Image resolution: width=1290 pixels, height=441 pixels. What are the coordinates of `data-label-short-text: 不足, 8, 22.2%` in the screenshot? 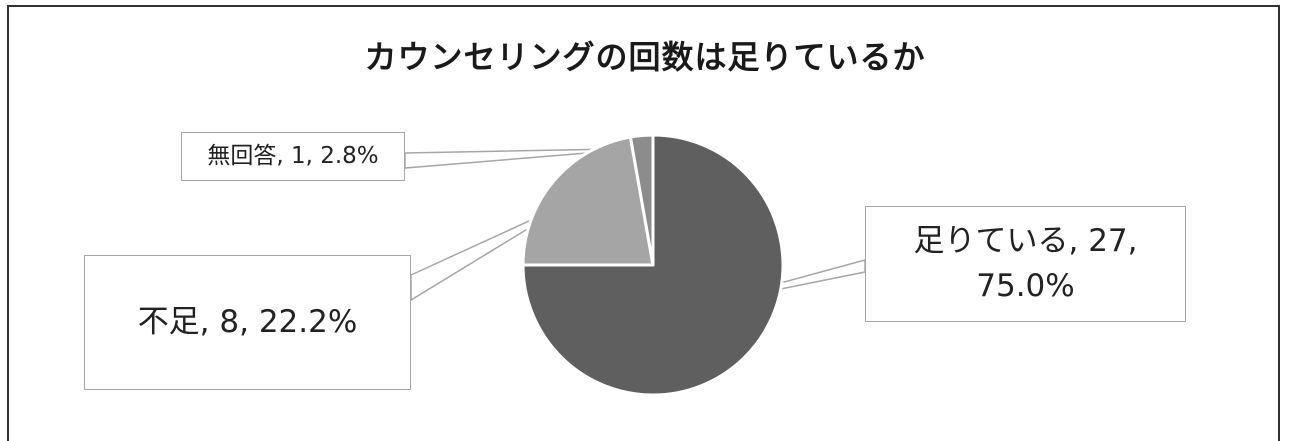 It's located at (247, 322).